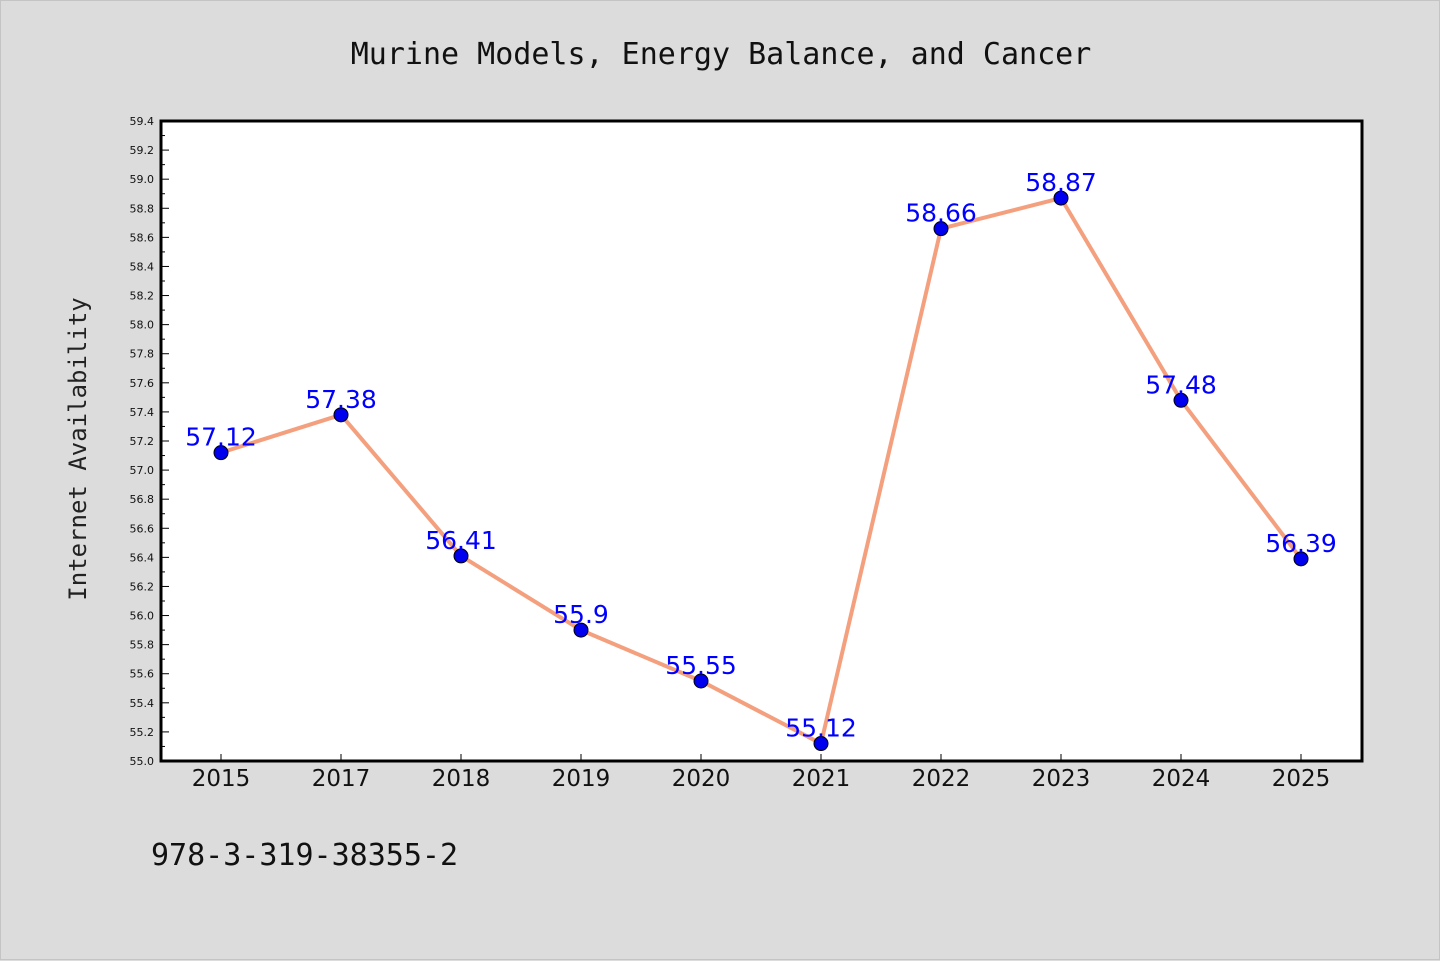 The width and height of the screenshot is (1440, 961). What do you see at coordinates (142, 179) in the screenshot?
I see `y-tick-label: 59.0` at bounding box center [142, 179].